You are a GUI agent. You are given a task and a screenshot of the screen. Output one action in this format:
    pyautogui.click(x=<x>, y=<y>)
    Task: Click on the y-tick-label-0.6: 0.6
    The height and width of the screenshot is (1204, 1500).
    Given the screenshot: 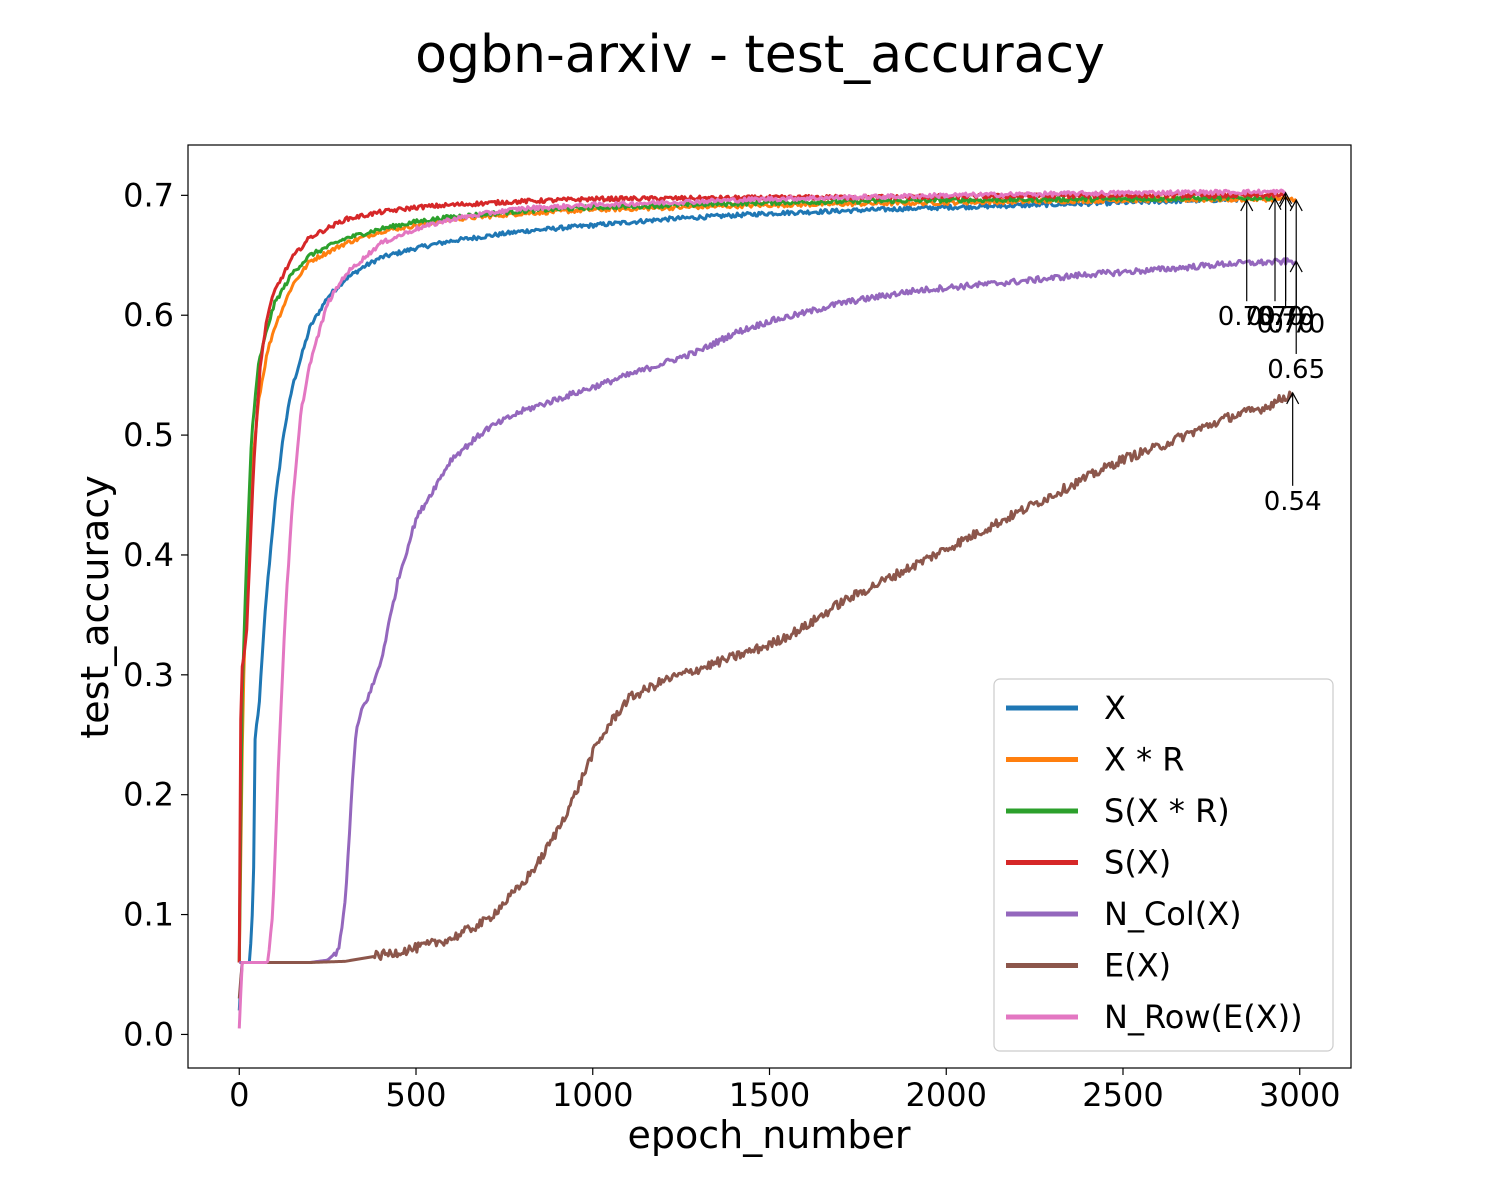 What is the action you would take?
    pyautogui.click(x=148, y=315)
    